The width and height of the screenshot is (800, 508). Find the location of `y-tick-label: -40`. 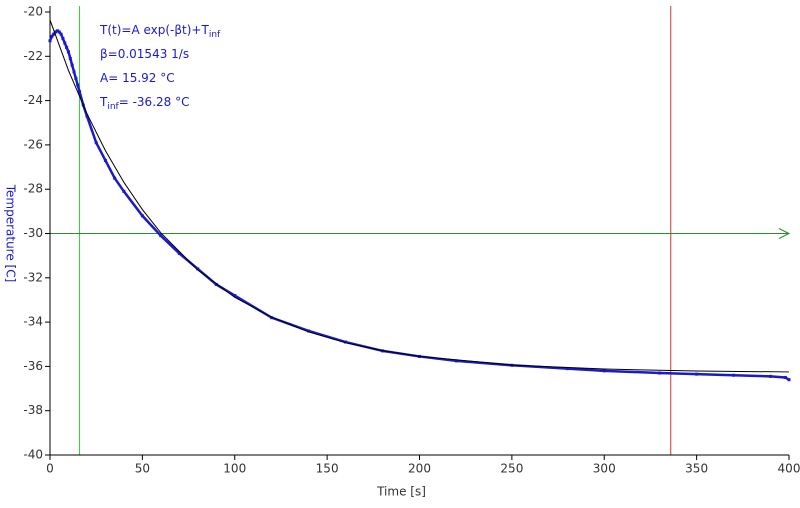

y-tick-label: -40 is located at coordinates (33, 455).